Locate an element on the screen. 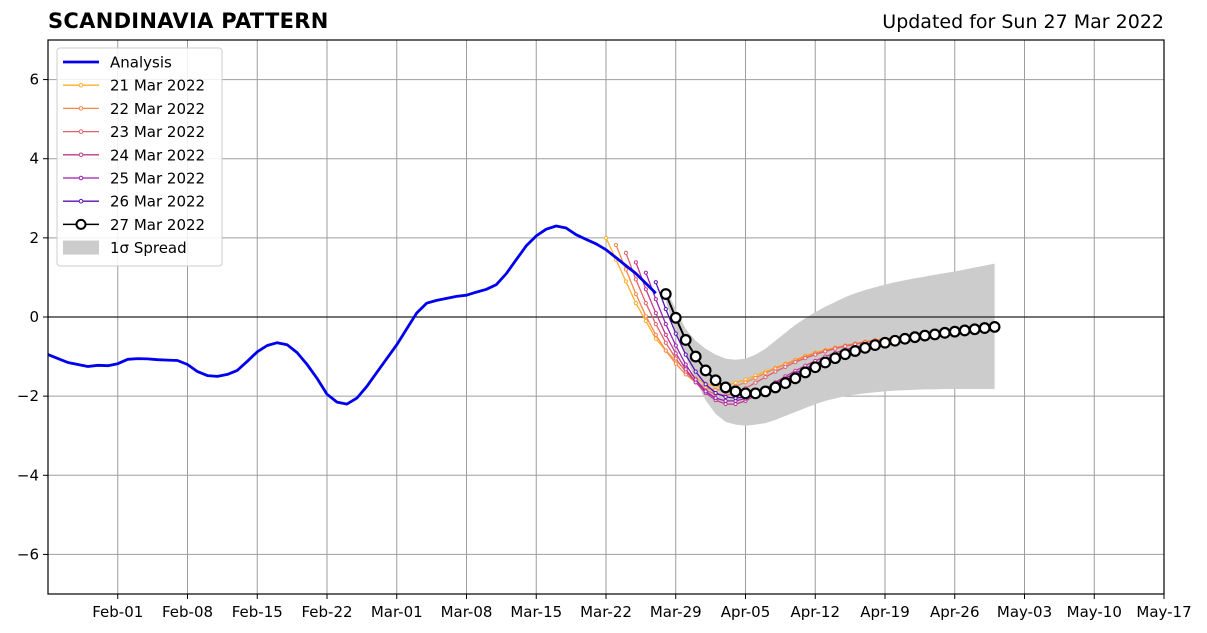 The height and width of the screenshot is (633, 1207). analysis-layer is located at coordinates (352, 315).